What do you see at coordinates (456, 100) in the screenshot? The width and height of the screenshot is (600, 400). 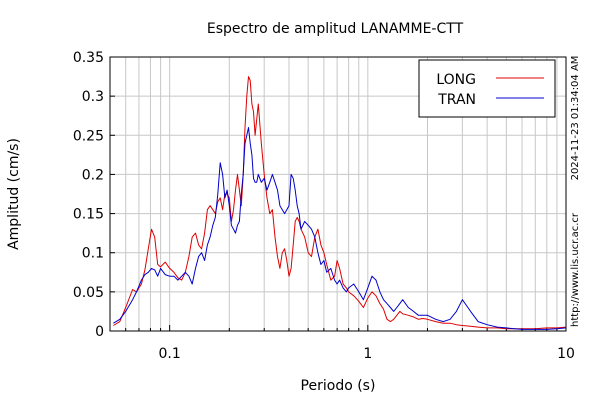 I see `legend-label-tran: TRAN` at bounding box center [456, 100].